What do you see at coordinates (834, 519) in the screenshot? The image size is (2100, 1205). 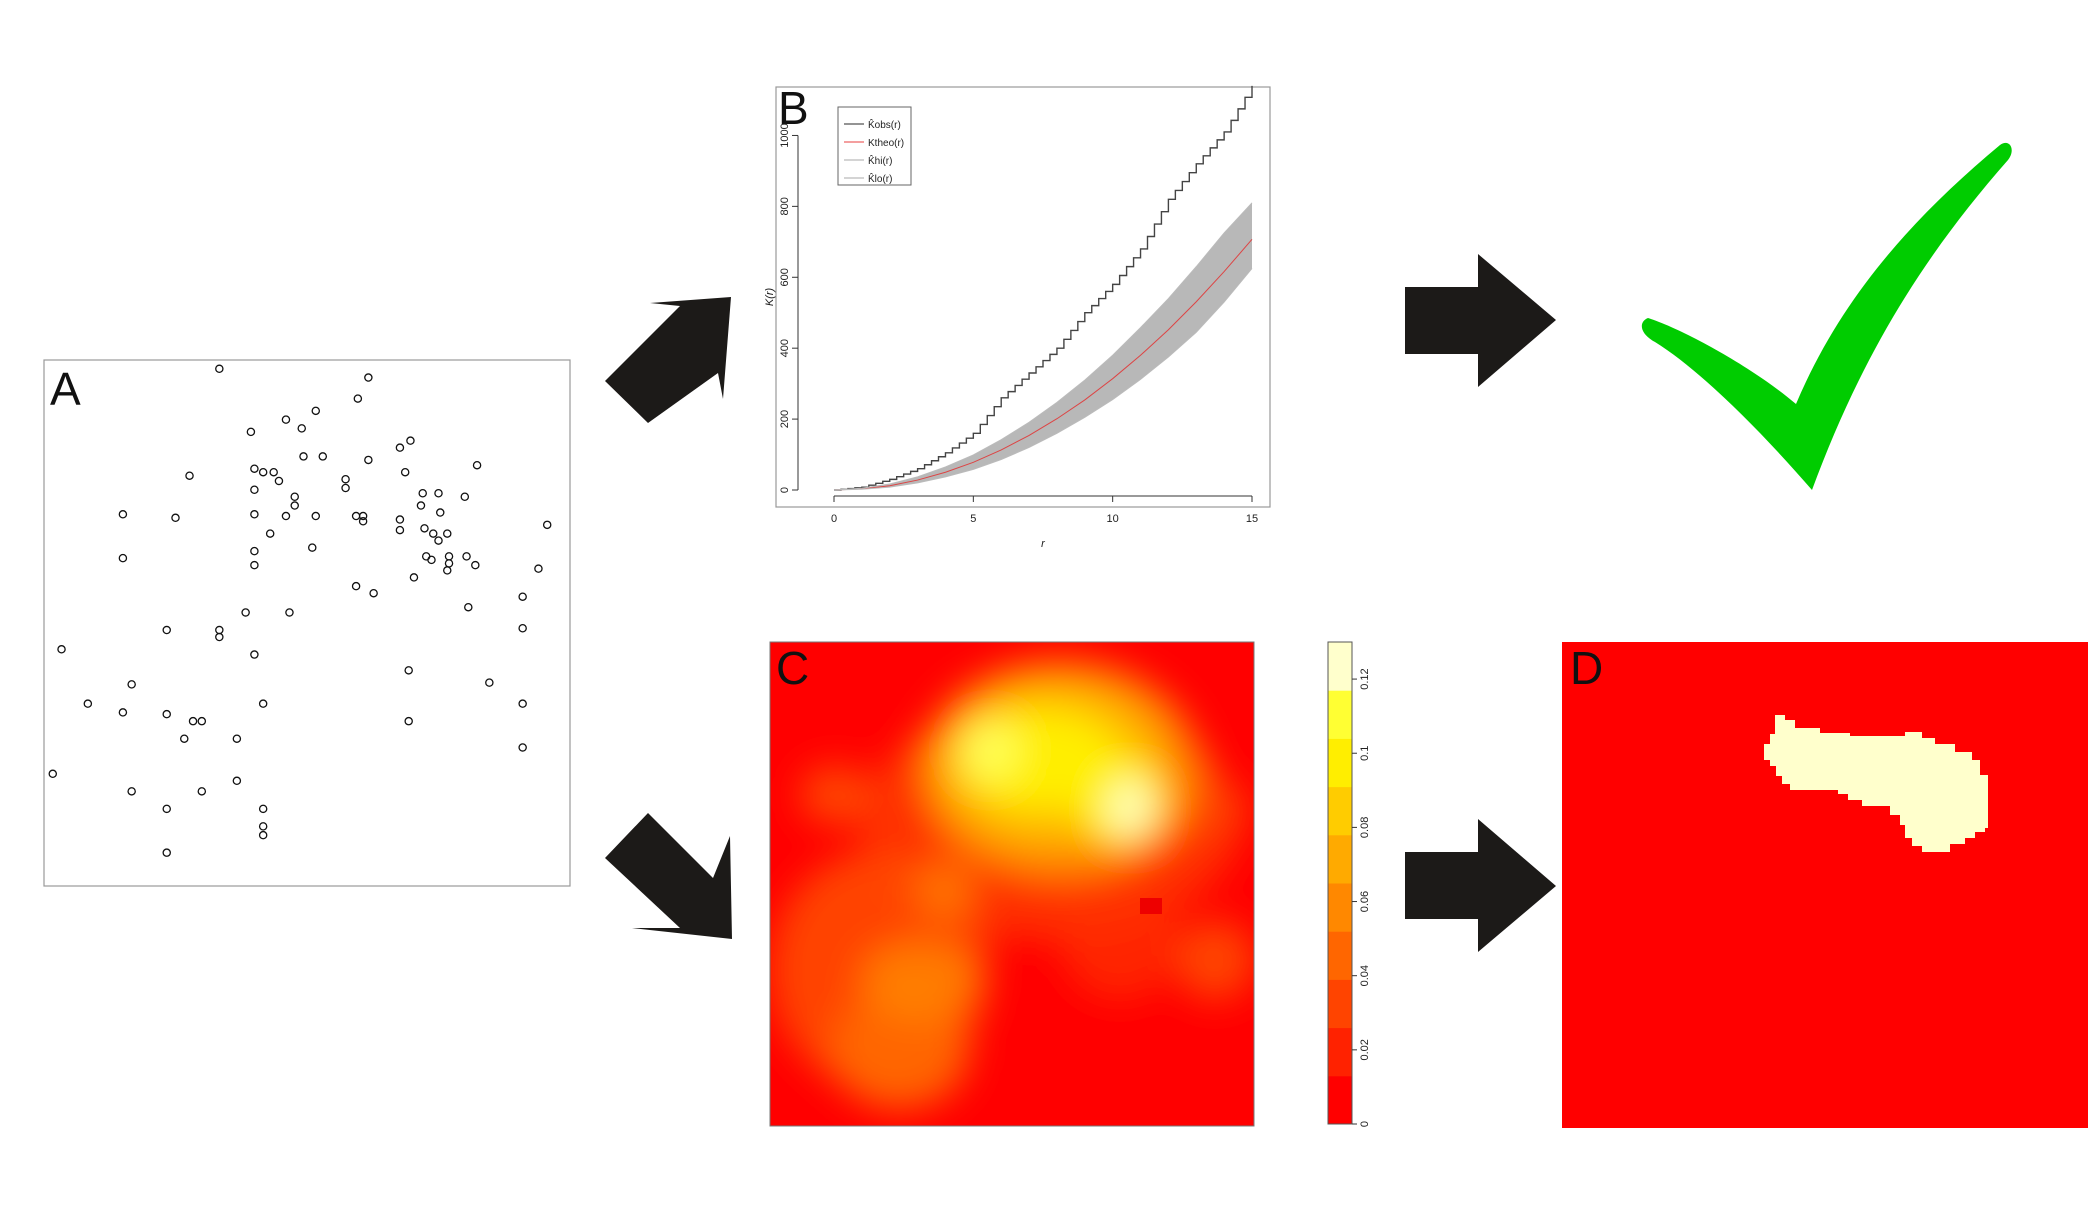 I see `x-tick-label-0: 0` at bounding box center [834, 519].